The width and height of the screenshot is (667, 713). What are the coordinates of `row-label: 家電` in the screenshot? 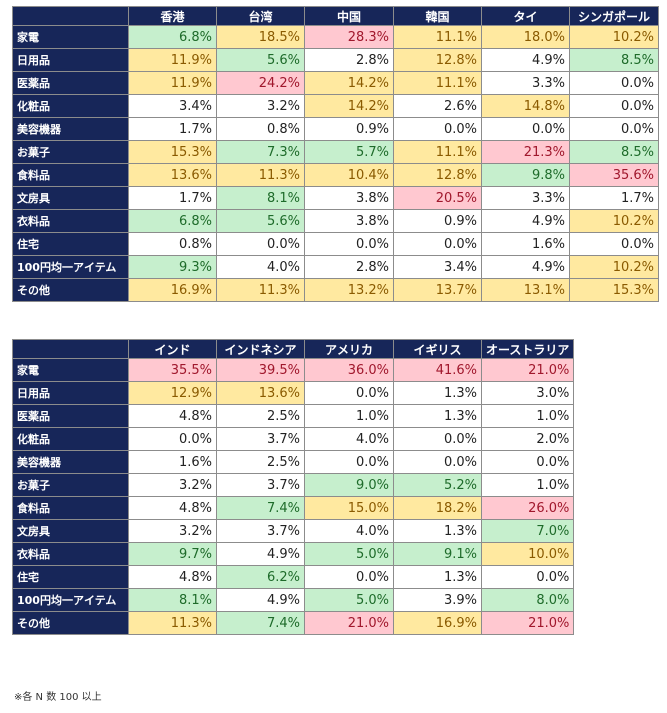 It's located at (70, 37).